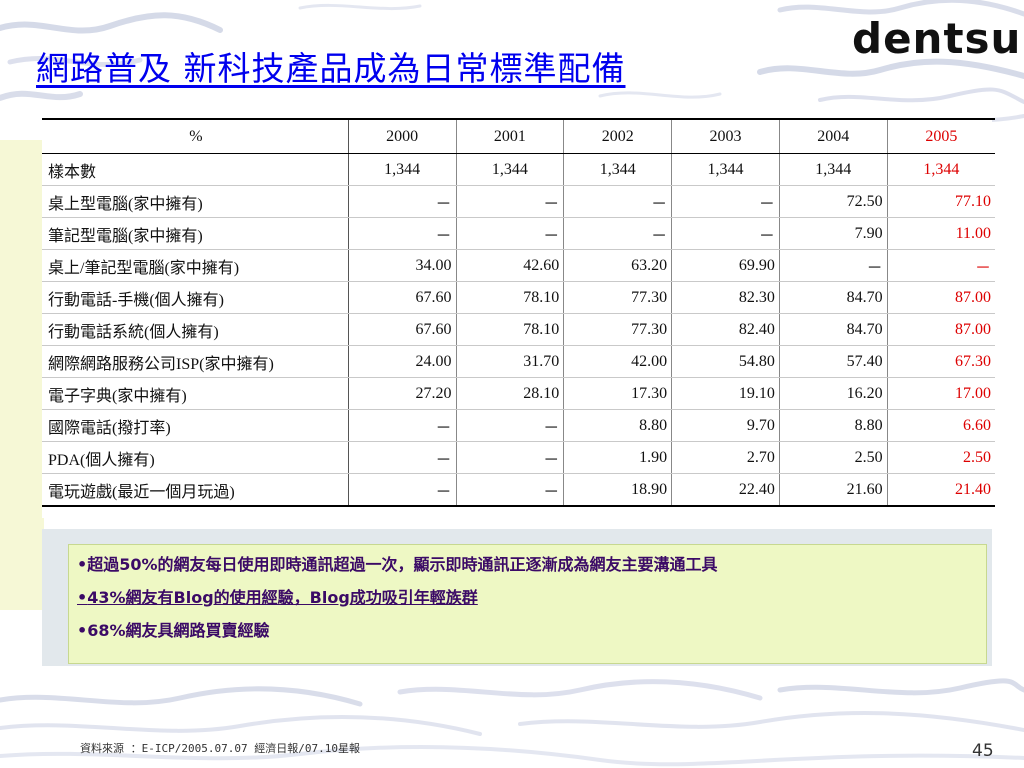  I want to click on cell-value-highlight: 67.30, so click(941, 361).